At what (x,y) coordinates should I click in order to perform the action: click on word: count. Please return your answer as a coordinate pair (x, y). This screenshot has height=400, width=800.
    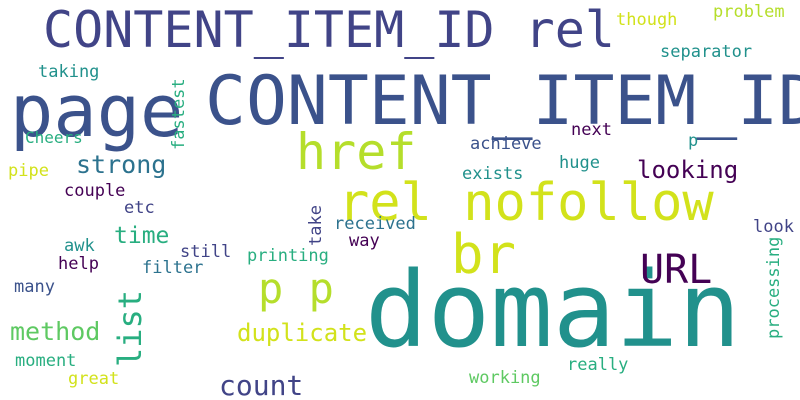
    Looking at the image, I should click on (261, 384).